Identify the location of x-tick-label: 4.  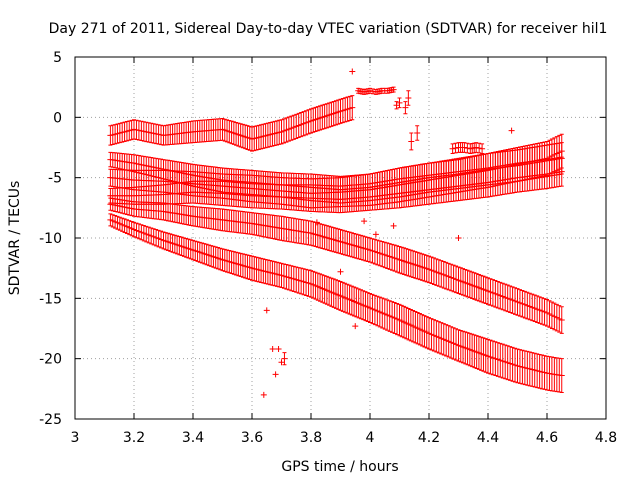
(370, 438).